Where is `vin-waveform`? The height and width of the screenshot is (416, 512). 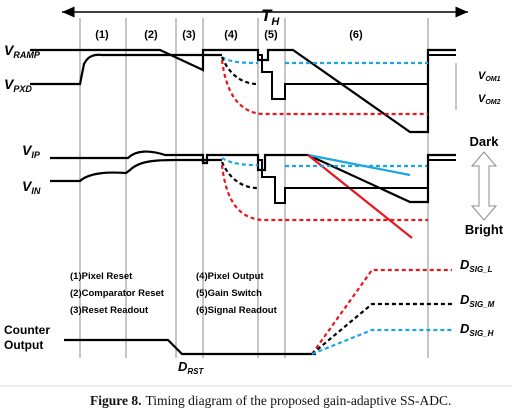 vin-waveform is located at coordinates (136, 170).